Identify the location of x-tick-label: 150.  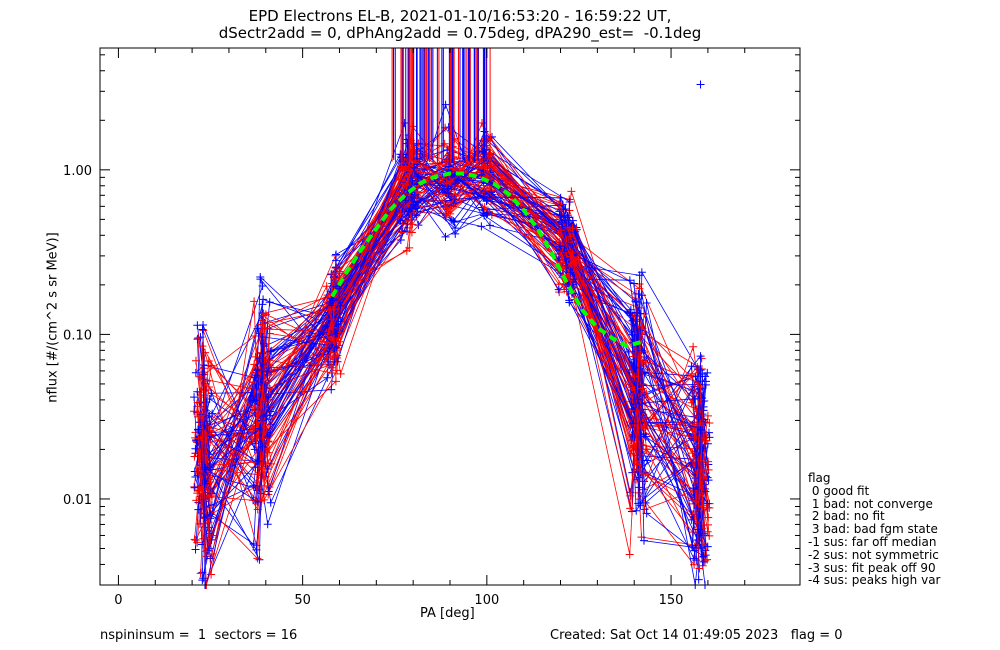
(671, 600).